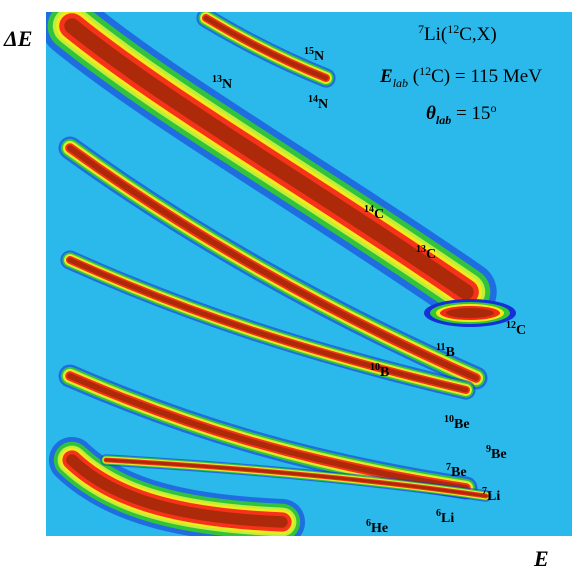 The image size is (581, 582). What do you see at coordinates (491, 495) in the screenshot?
I see `isotope-label-7li: 7Li` at bounding box center [491, 495].